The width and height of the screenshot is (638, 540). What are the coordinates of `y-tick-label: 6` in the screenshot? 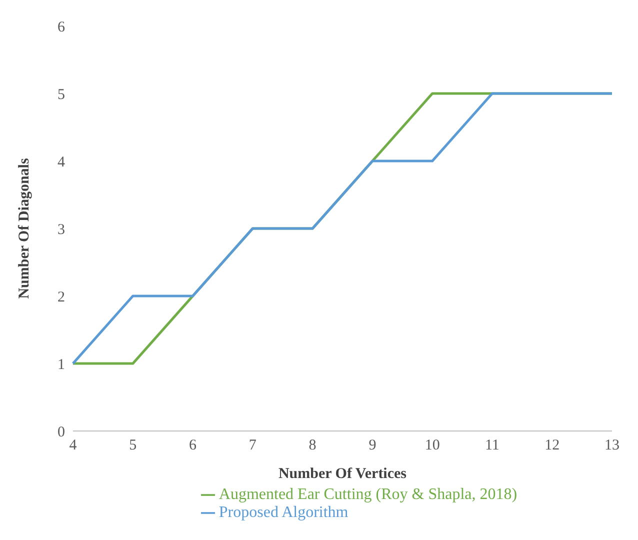 It's located at (62, 27).